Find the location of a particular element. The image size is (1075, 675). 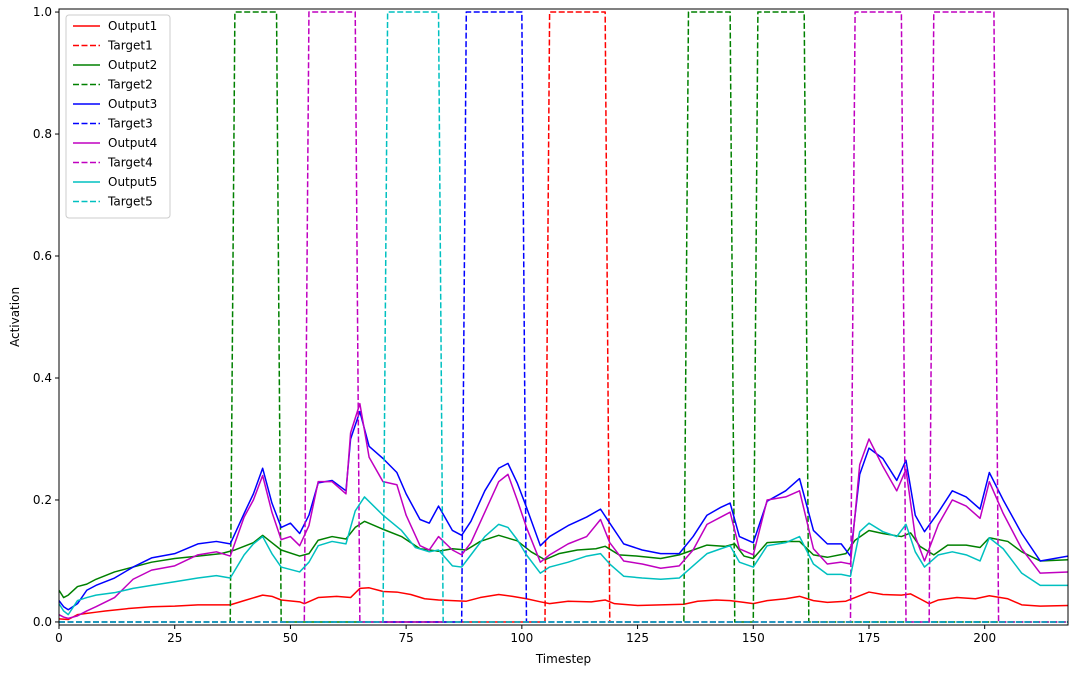

legend-label-output3: Output3 is located at coordinates (132, 104).